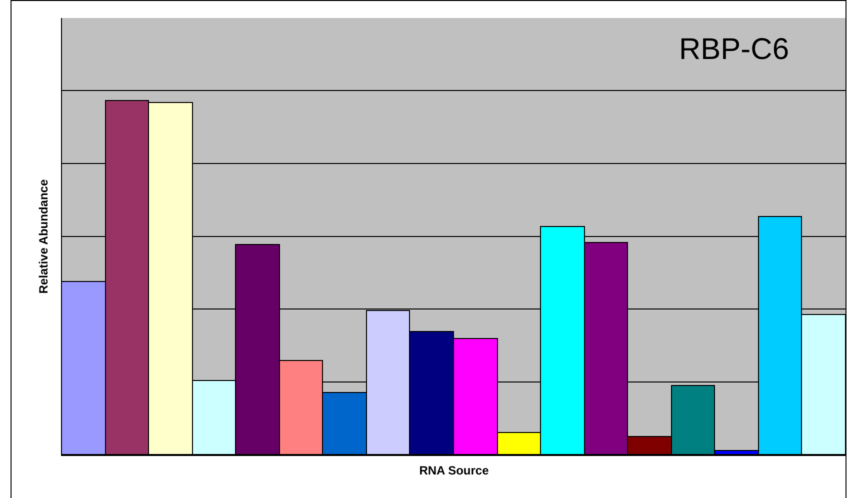  I want to click on y-axis-title: Relative Abundance, so click(43, 236).